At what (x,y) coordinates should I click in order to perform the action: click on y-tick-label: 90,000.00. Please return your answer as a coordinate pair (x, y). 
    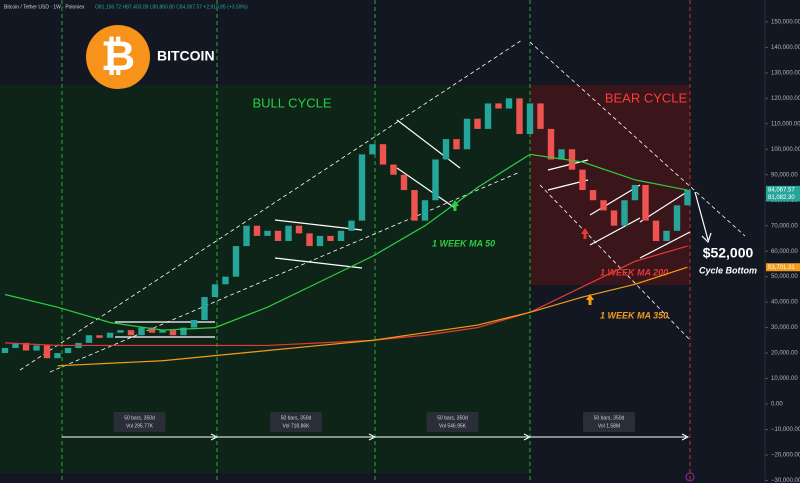
    Looking at the image, I should click on (784, 175).